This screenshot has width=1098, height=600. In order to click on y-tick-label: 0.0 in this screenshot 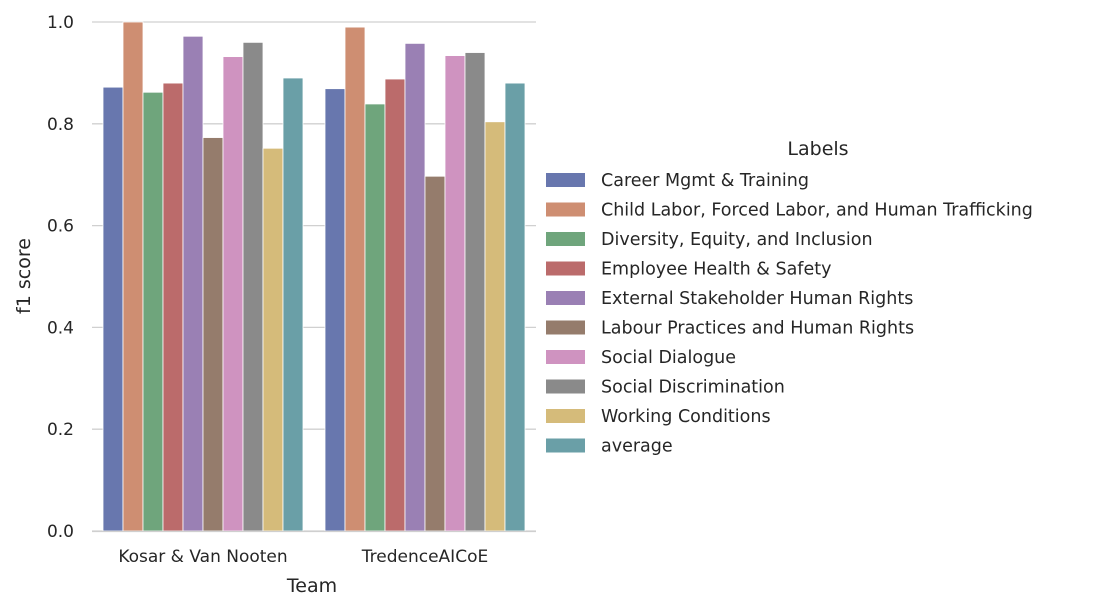, I will do `click(60, 532)`.